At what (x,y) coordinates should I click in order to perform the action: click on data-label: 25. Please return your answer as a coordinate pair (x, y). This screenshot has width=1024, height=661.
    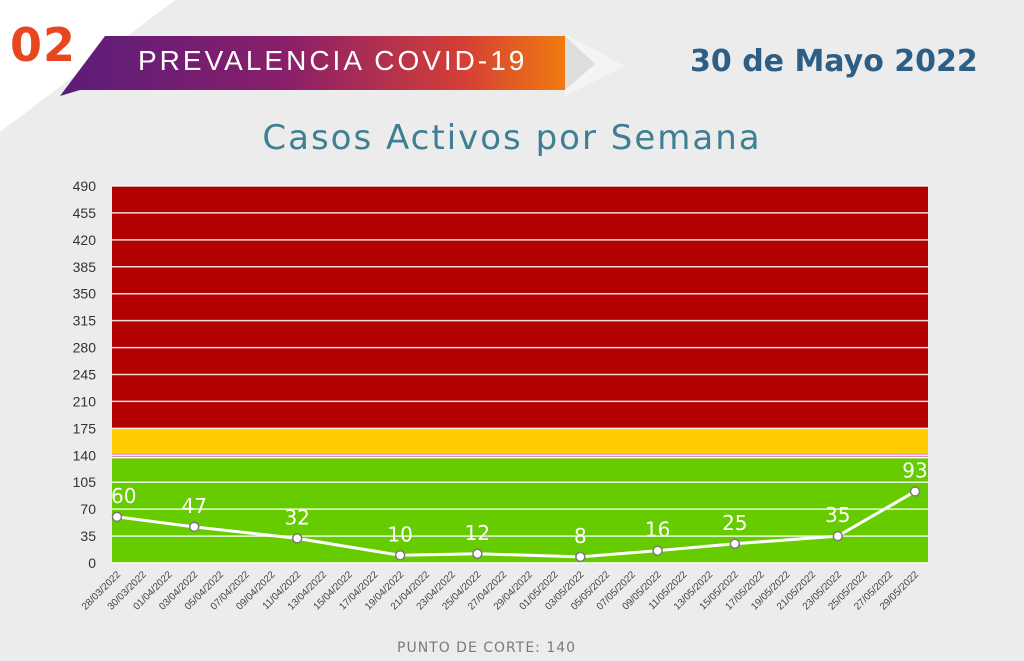
    Looking at the image, I should click on (734, 523).